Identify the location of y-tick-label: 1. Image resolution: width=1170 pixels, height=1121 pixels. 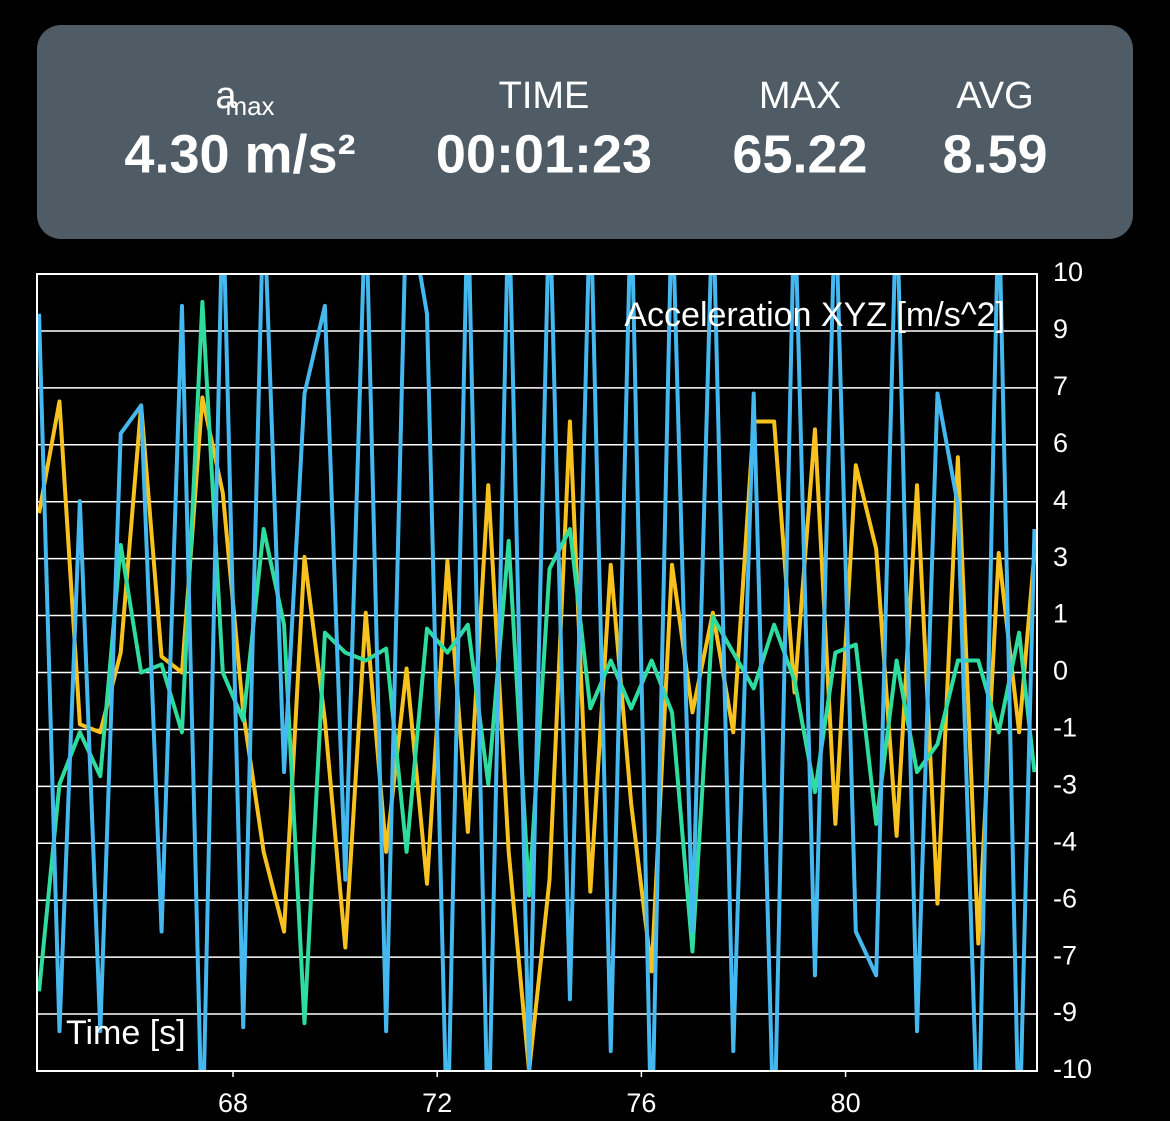
(1060, 614).